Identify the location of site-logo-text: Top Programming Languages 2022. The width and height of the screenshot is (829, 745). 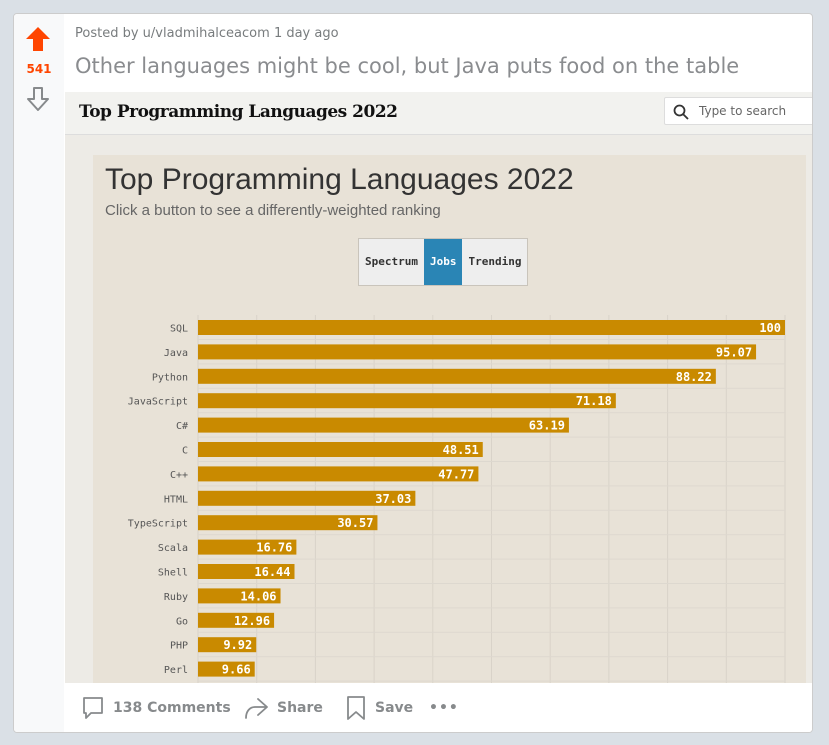
(238, 112).